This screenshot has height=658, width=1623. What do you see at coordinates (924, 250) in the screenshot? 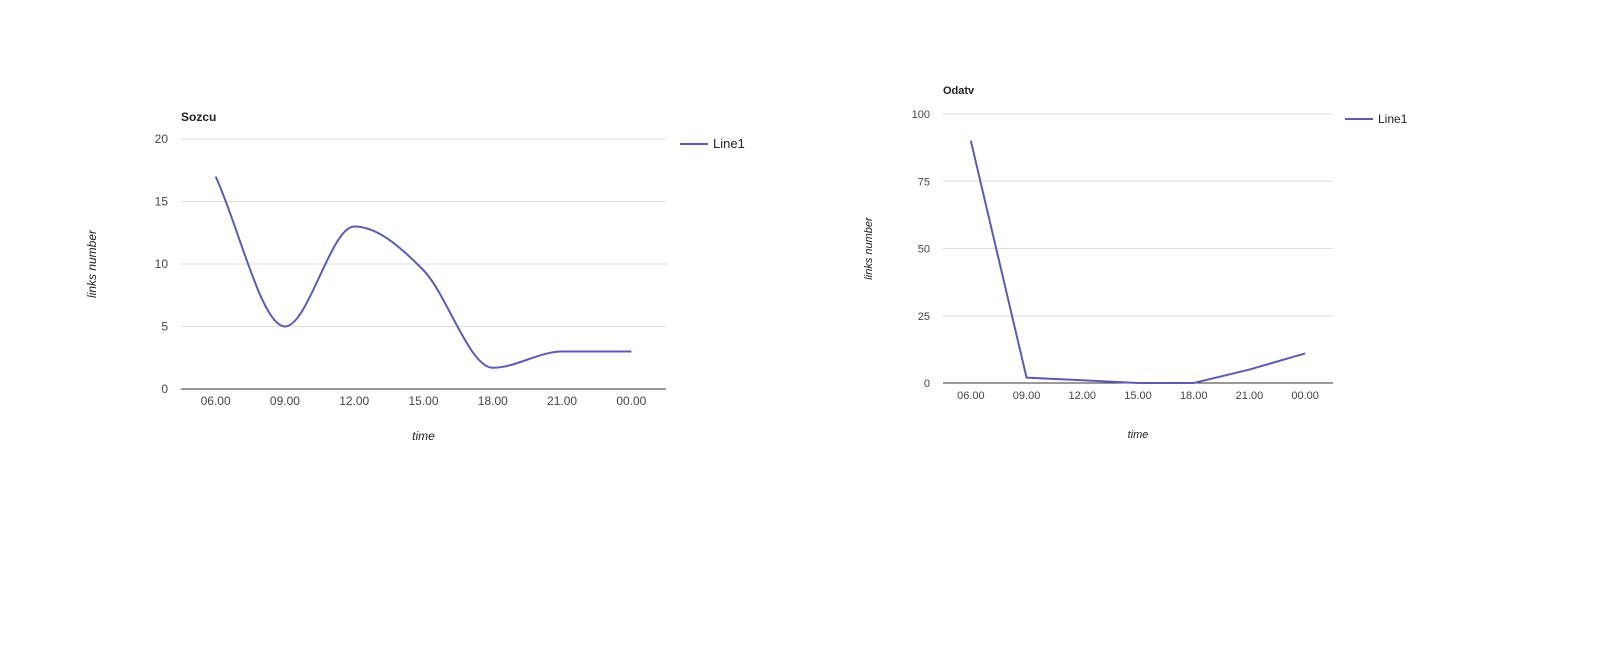
I see `y-tick-label: 50` at bounding box center [924, 250].